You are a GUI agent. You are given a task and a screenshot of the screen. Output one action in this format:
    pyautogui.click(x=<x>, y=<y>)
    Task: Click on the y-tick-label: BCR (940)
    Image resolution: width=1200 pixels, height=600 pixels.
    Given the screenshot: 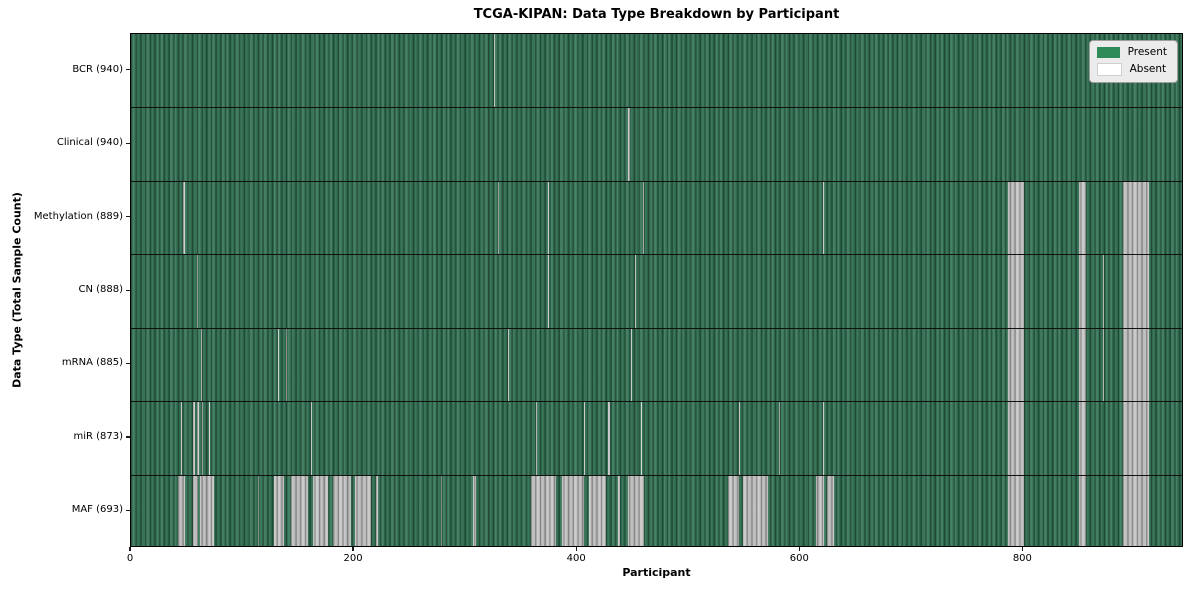 What is the action you would take?
    pyautogui.click(x=97, y=69)
    